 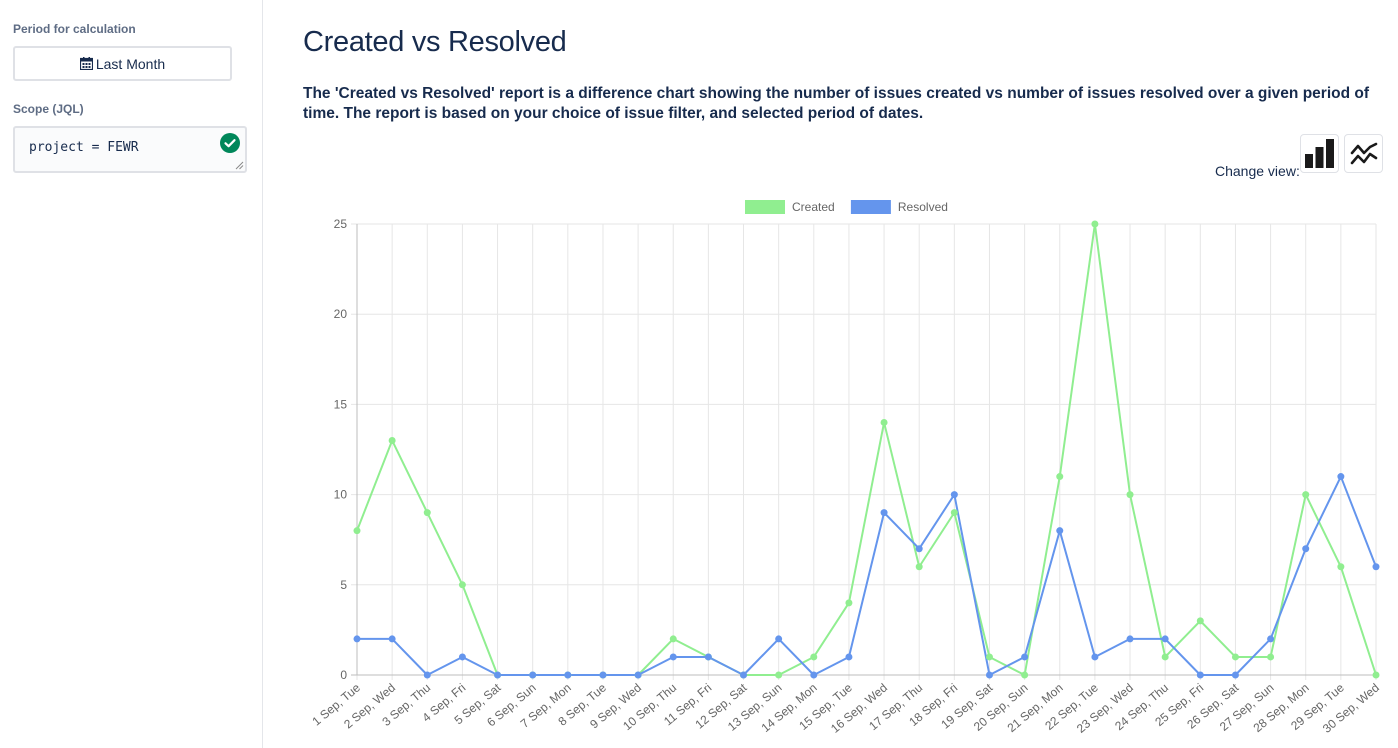 I want to click on bar-view-button, so click(x=1319, y=153).